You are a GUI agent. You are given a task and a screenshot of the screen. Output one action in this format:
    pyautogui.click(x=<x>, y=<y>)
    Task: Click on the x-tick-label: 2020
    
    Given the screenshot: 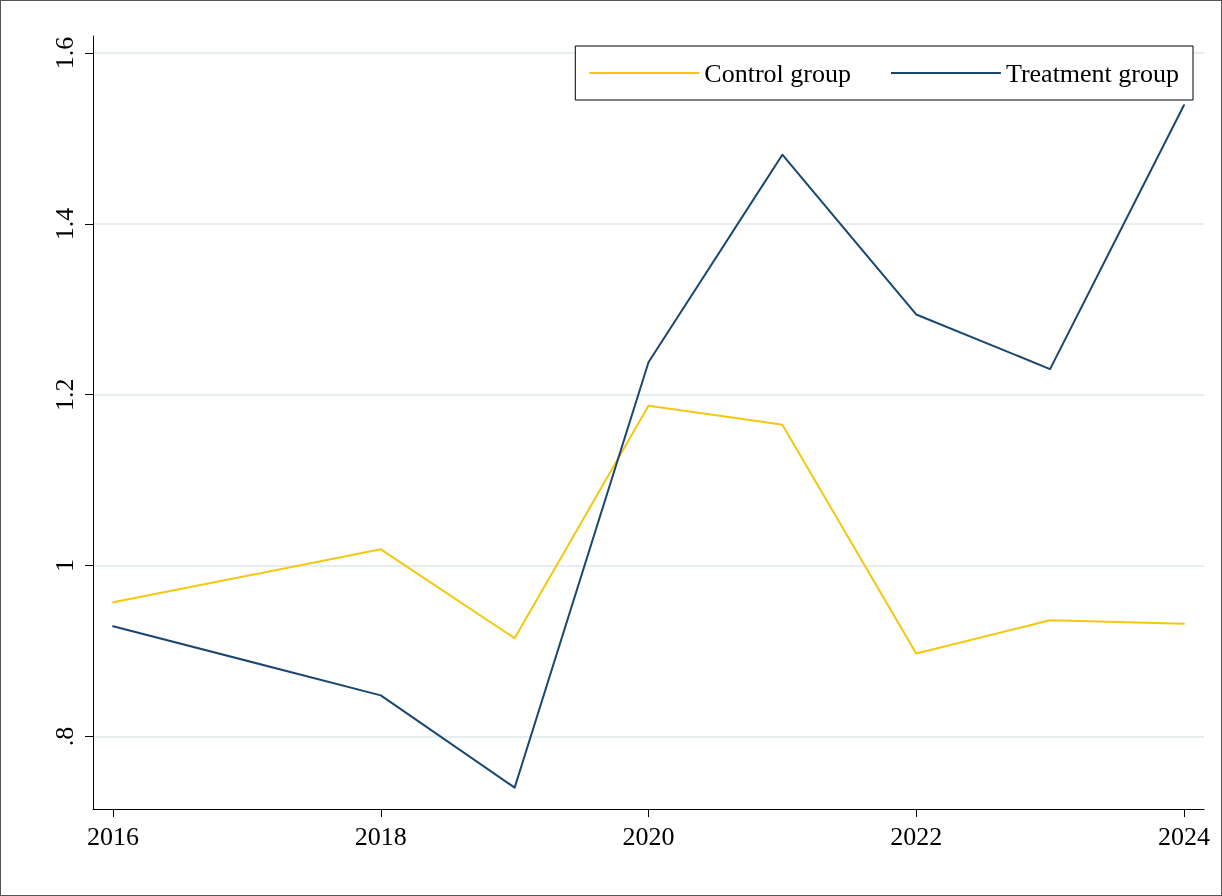 What is the action you would take?
    pyautogui.click(x=648, y=836)
    